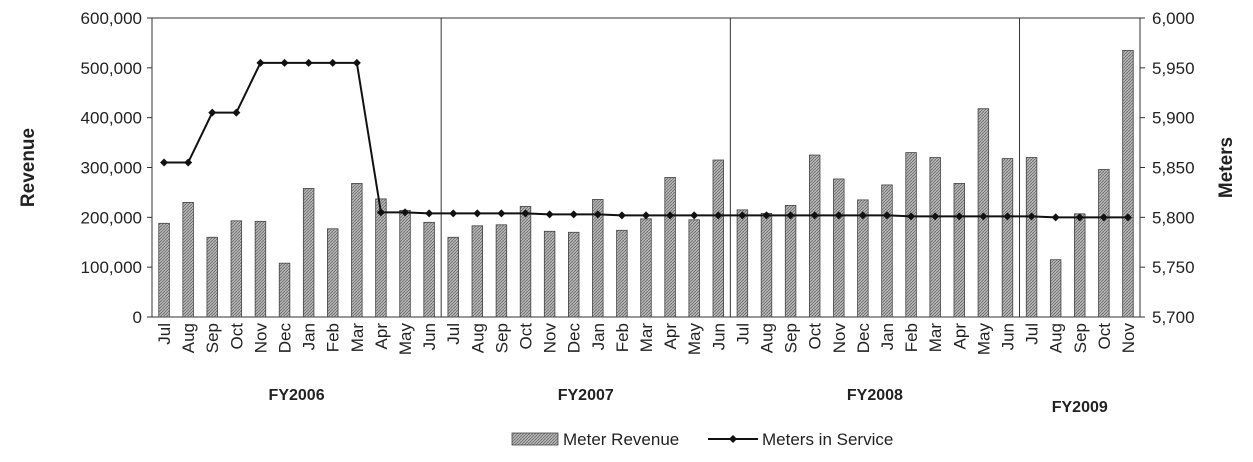 The width and height of the screenshot is (1253, 462). I want to click on fiscal-year-label: FY2008, so click(875, 395).